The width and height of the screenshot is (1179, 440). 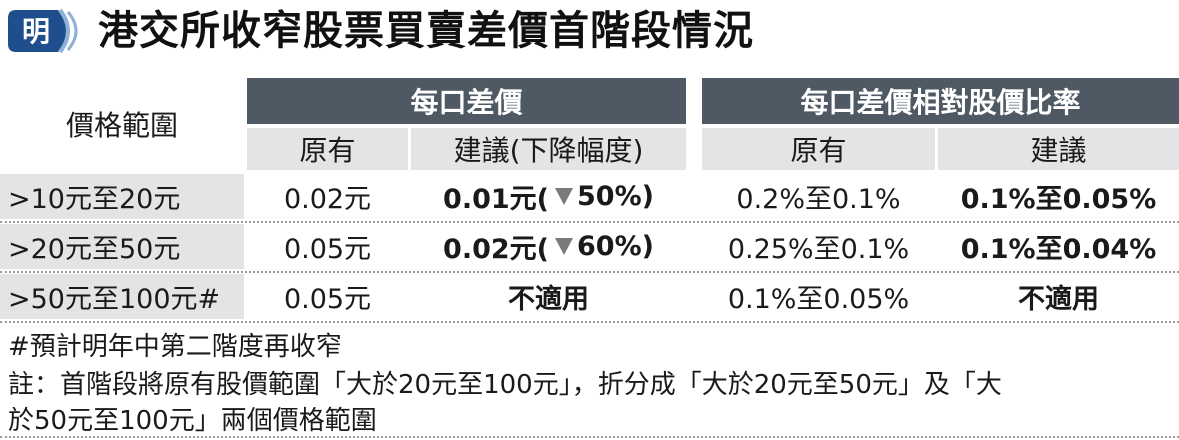 What do you see at coordinates (1058, 249) in the screenshot?
I see `ratio-proposed-cell: 0.1%至0.04%` at bounding box center [1058, 249].